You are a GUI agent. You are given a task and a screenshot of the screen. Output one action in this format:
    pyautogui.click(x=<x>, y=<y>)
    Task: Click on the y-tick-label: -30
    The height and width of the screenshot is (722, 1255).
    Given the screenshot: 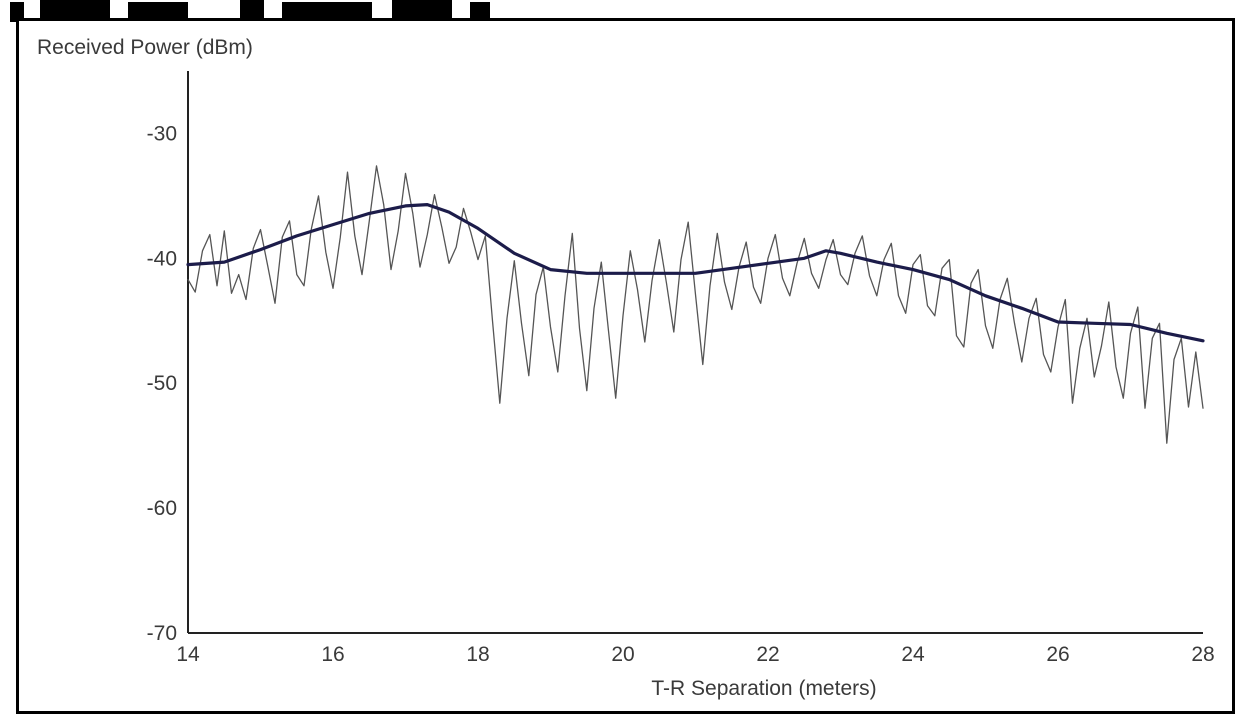 What is the action you would take?
    pyautogui.click(x=162, y=133)
    